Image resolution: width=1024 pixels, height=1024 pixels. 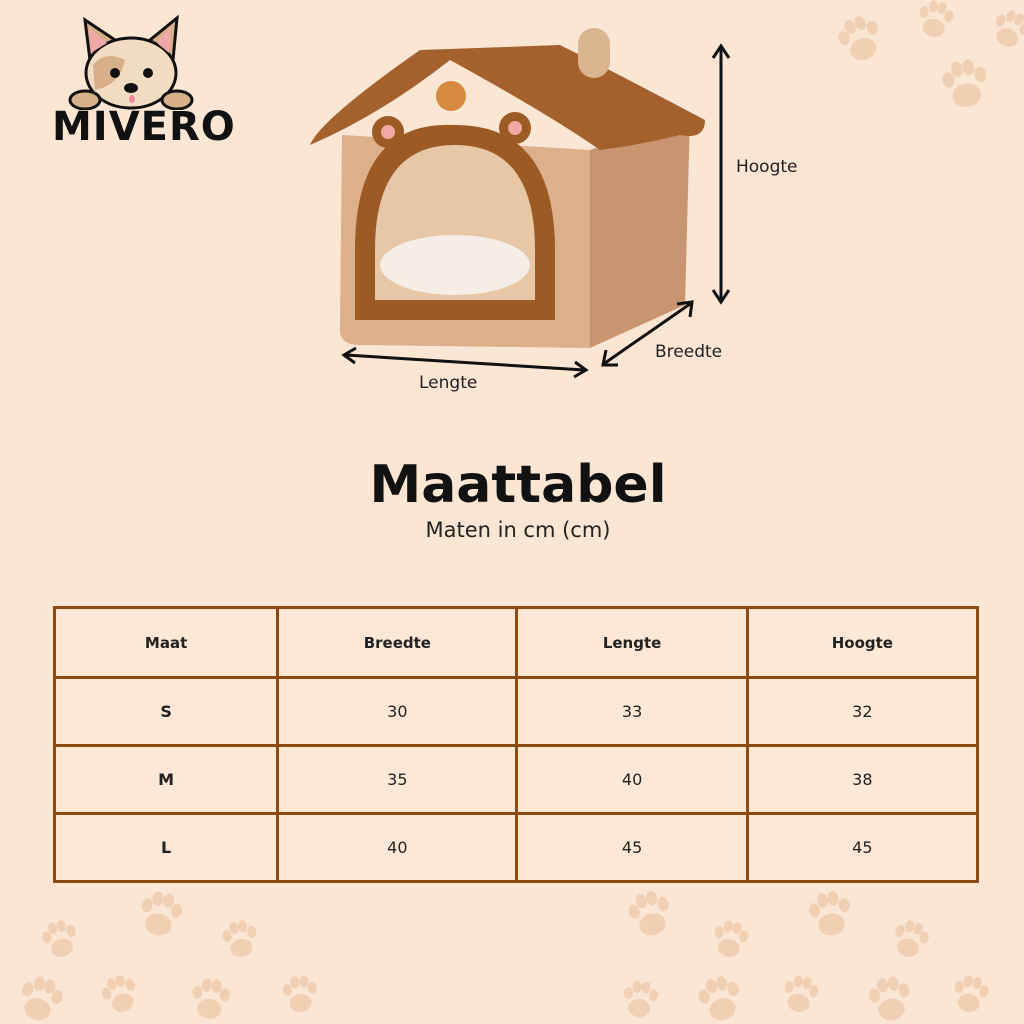 I want to click on width-label: Breedte, so click(x=689, y=352).